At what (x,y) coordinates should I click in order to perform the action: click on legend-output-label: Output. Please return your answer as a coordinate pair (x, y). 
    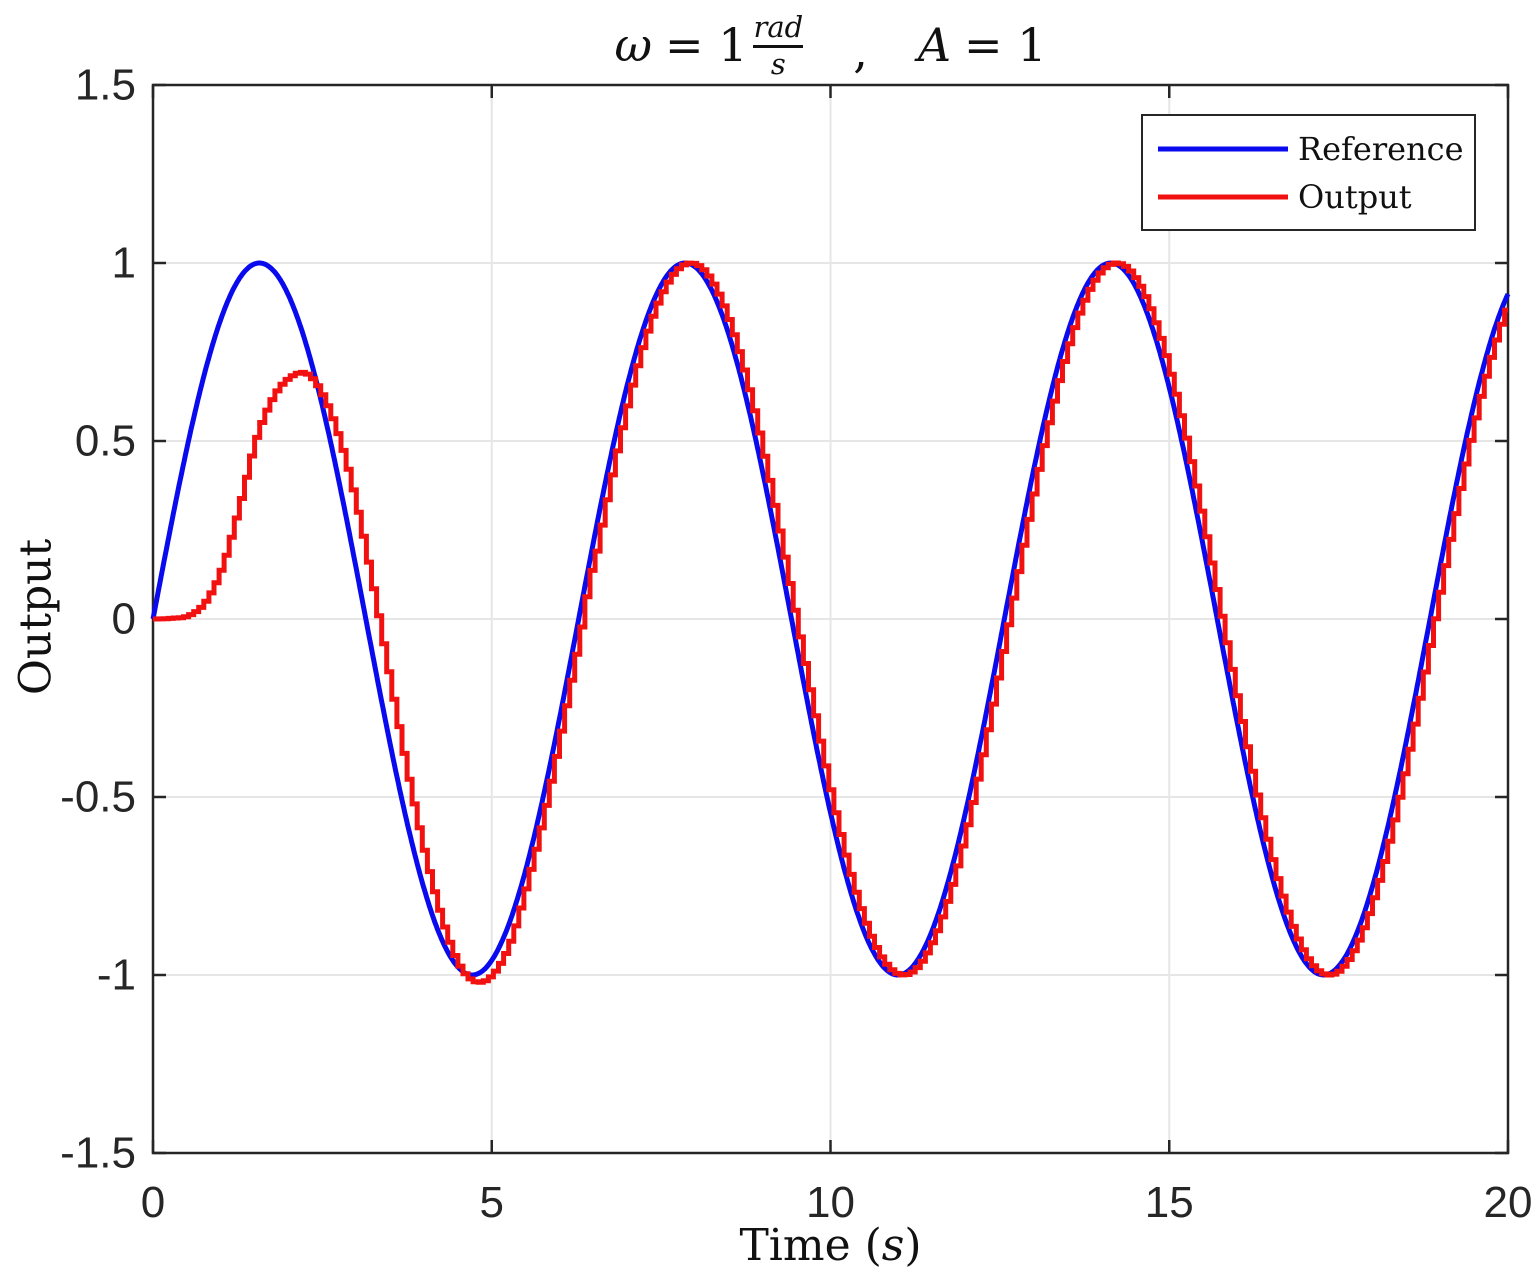
    Looking at the image, I should click on (1355, 197).